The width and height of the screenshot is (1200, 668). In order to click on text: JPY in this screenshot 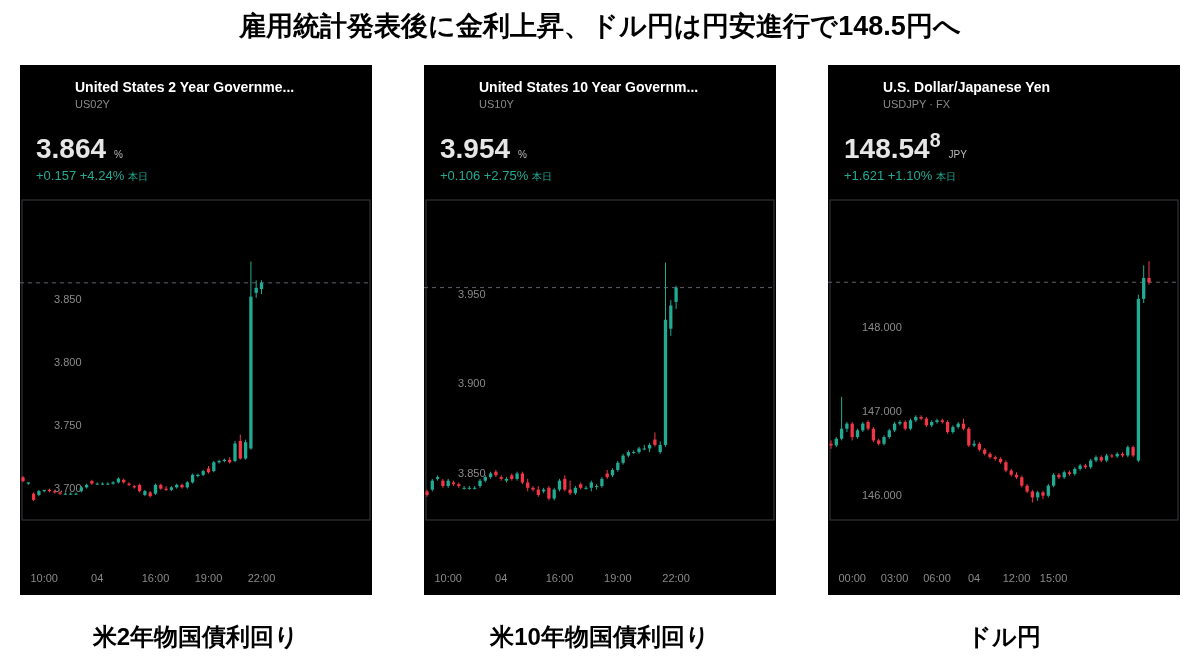, I will do `click(958, 154)`.